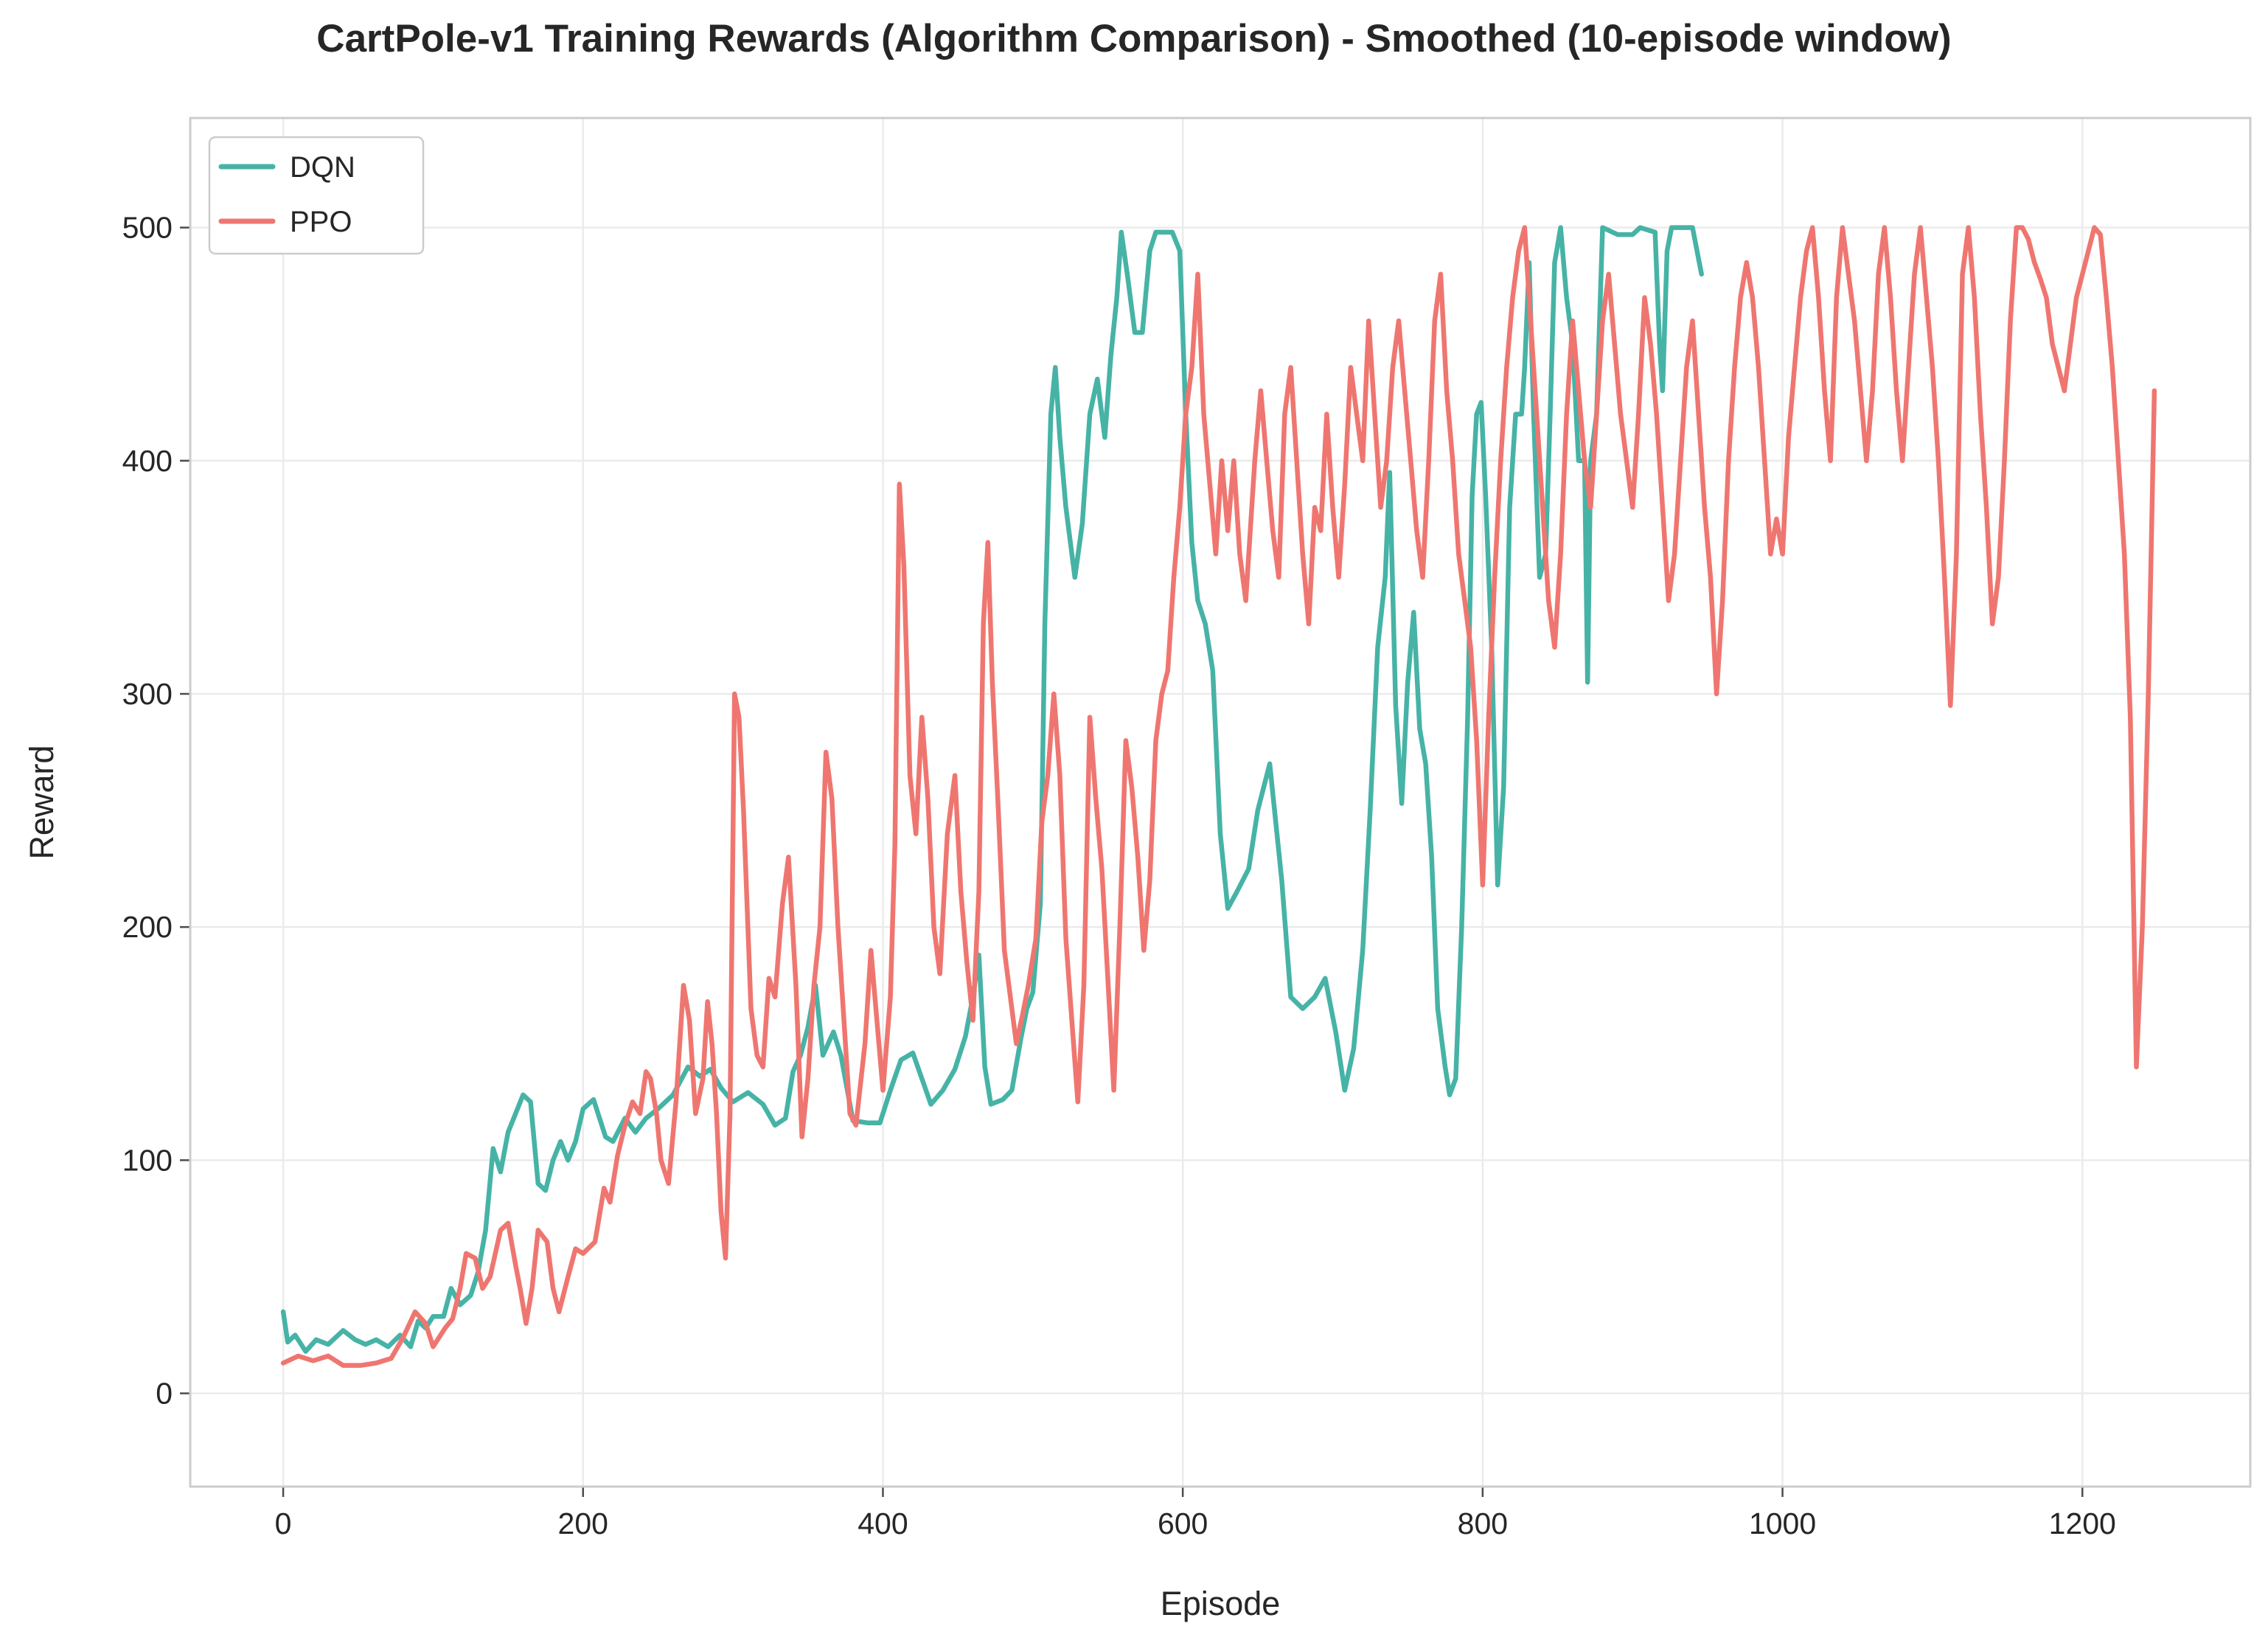 This screenshot has width=2268, height=1640. Describe the element at coordinates (283, 1523) in the screenshot. I see `x-tick-label: 0` at that location.